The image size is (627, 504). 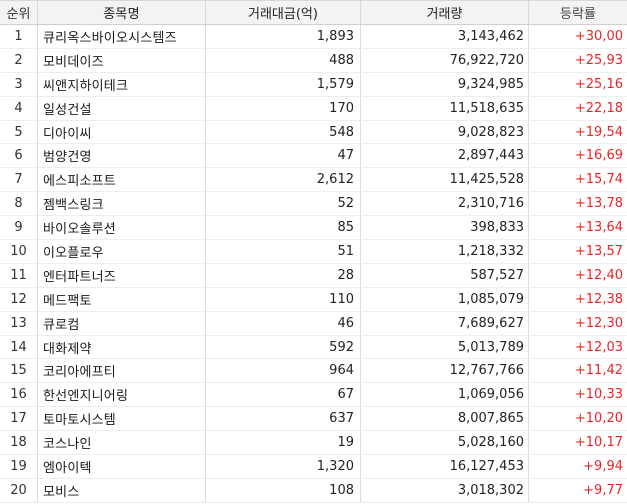 What do you see at coordinates (122, 347) in the screenshot?
I see `row-stock-name: 대화제약` at bounding box center [122, 347].